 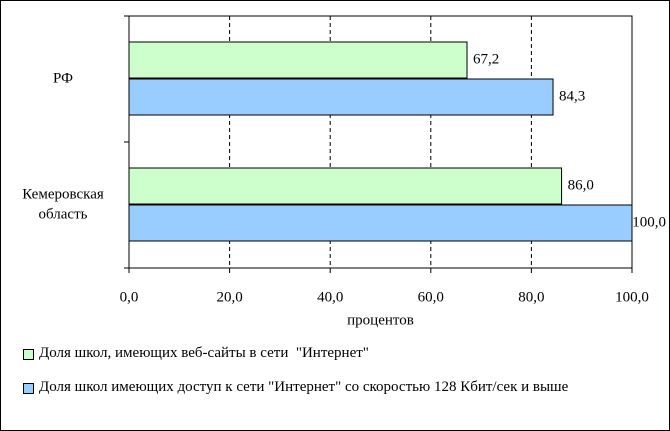 I want to click on y-tick-label: область, so click(x=63, y=214).